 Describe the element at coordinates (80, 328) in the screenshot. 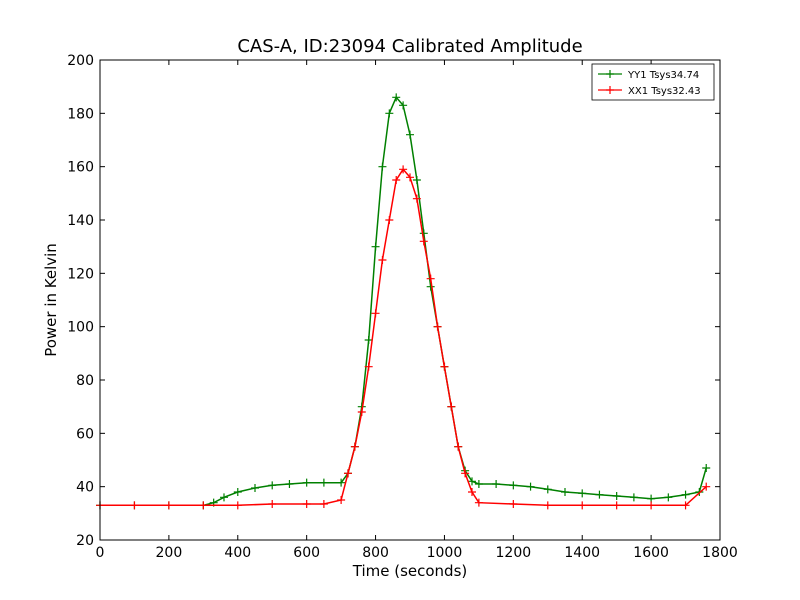

I see `y-tick-label: 100` at that location.